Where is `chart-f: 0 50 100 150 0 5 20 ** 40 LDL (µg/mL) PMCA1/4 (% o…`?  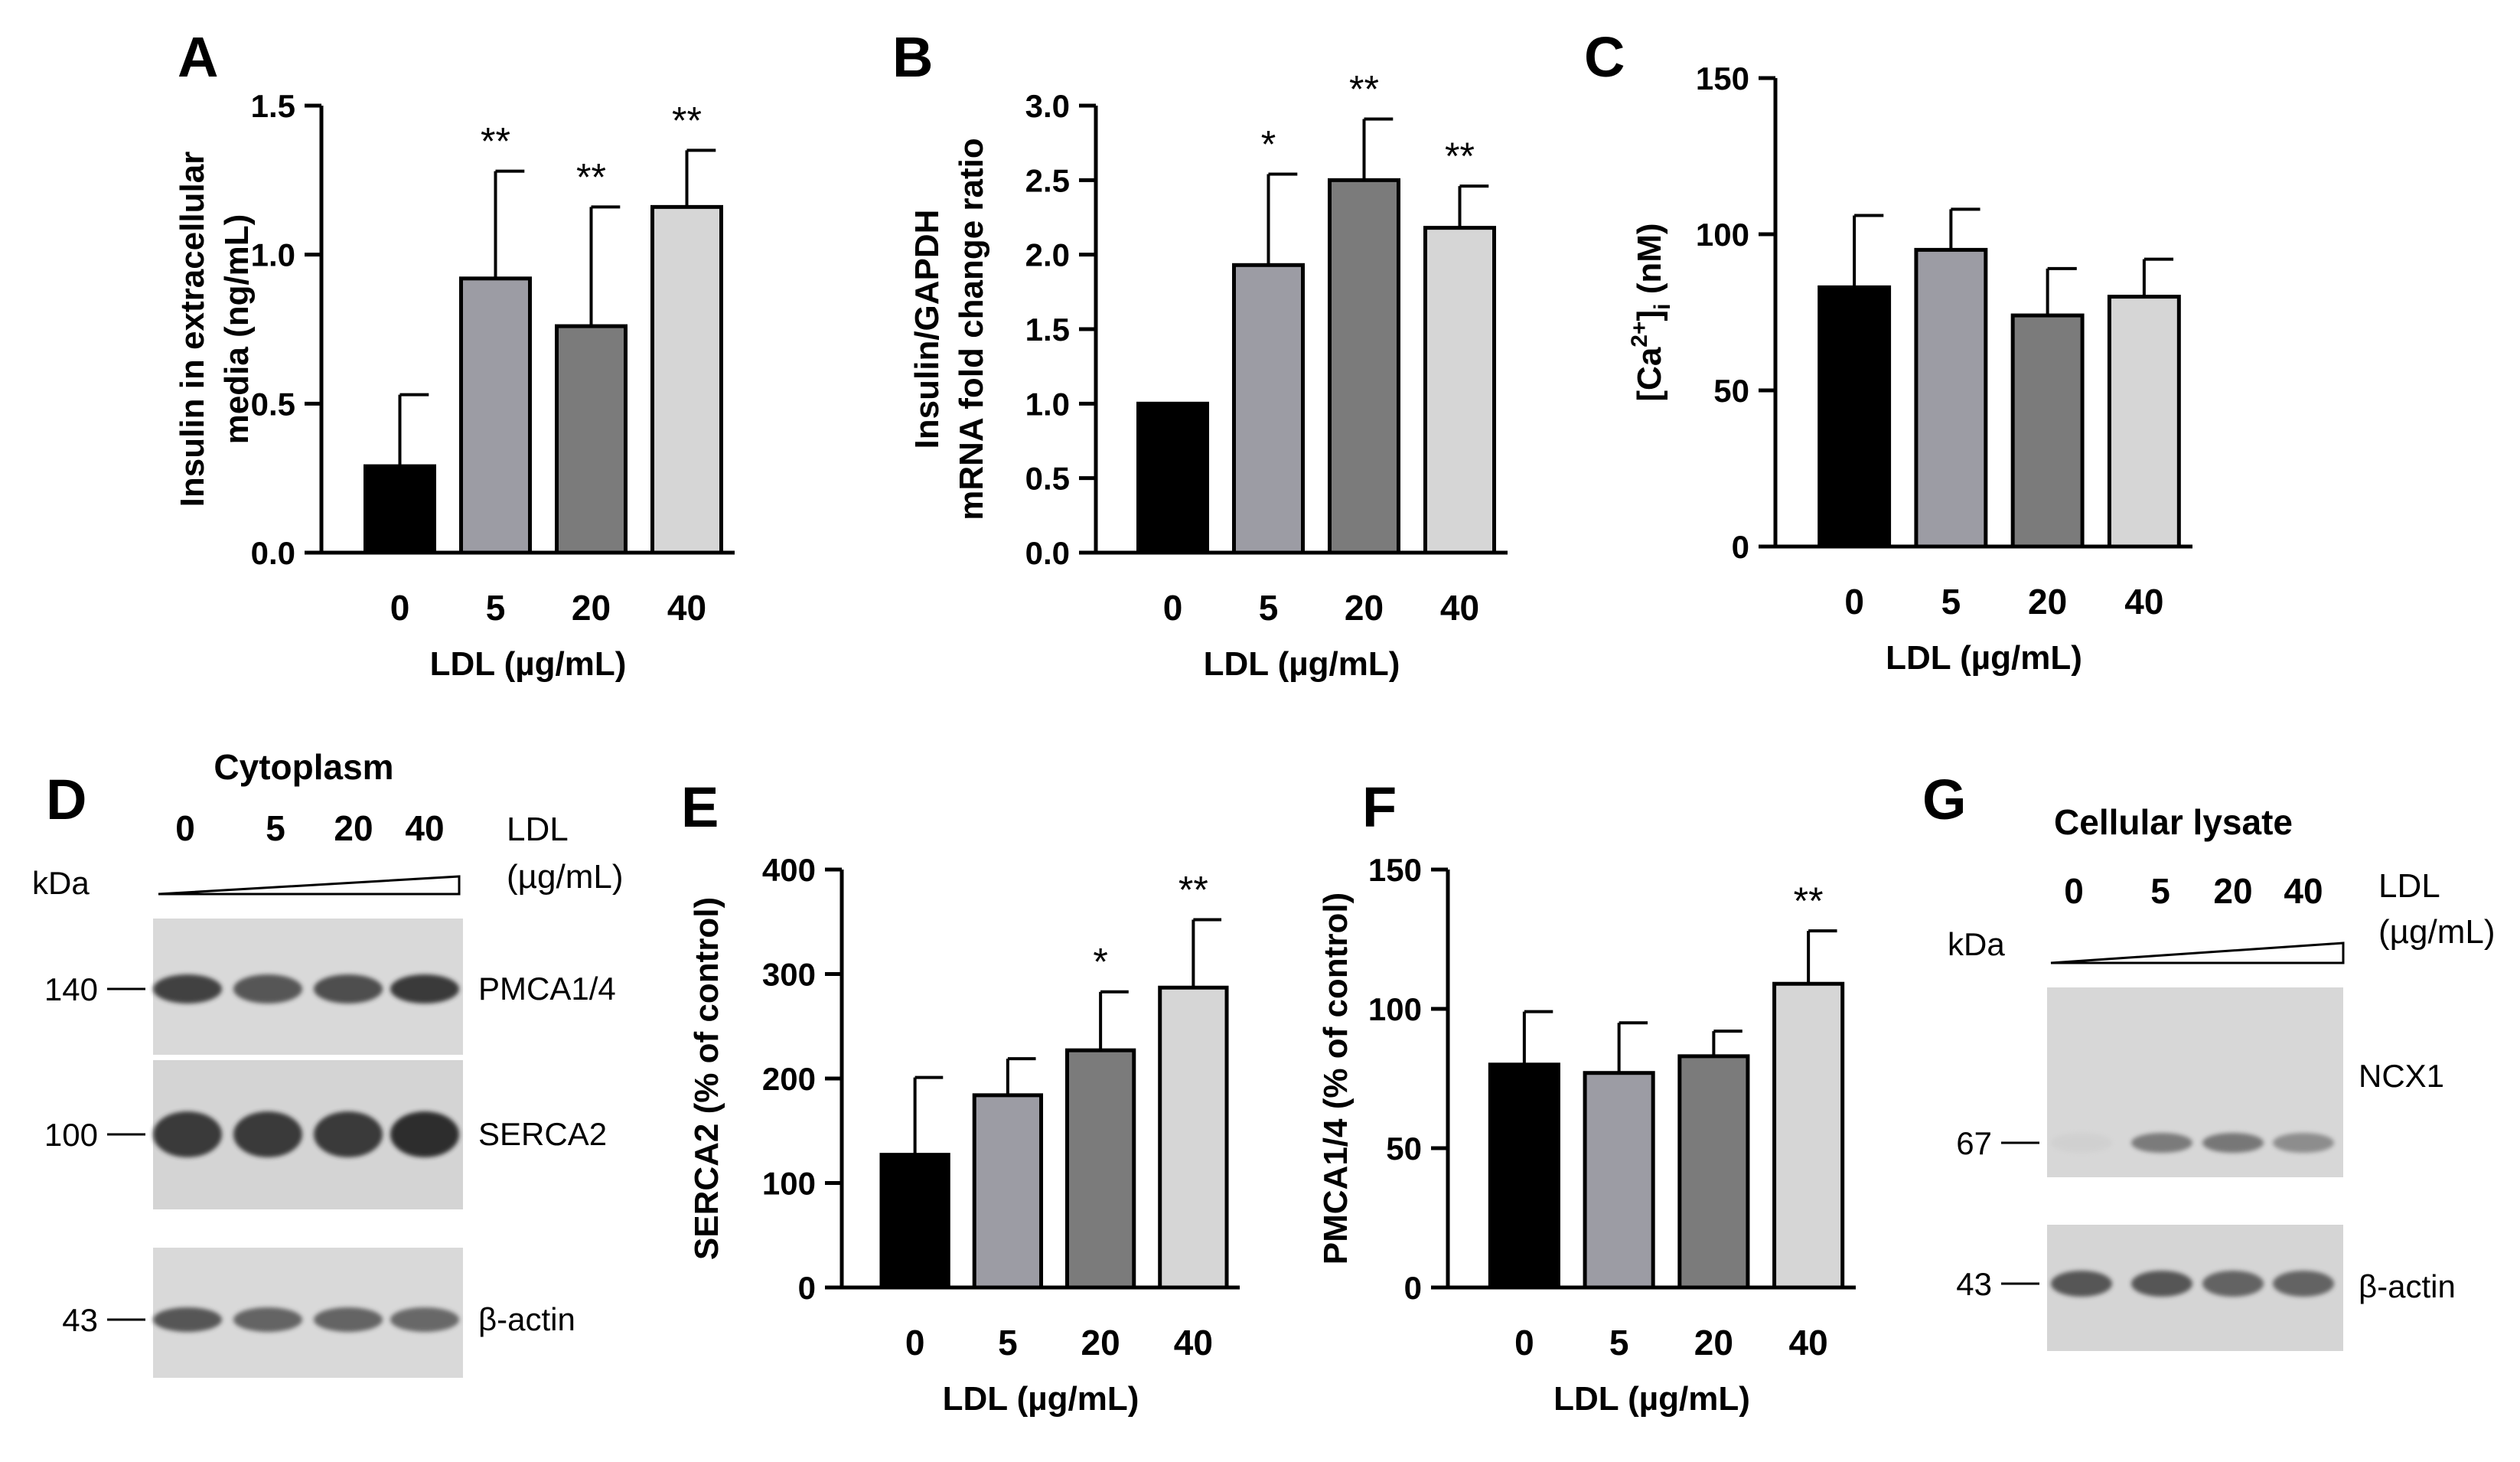 chart-f: 0 50 100 150 0 5 20 ** 40 LDL (µg/mL) PMCA1/4 (% o… is located at coordinates (1586, 1135).